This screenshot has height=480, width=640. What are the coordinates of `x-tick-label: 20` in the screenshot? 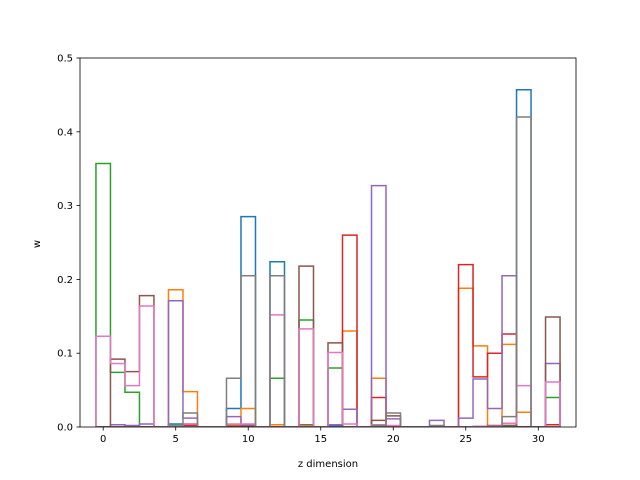 It's located at (393, 439).